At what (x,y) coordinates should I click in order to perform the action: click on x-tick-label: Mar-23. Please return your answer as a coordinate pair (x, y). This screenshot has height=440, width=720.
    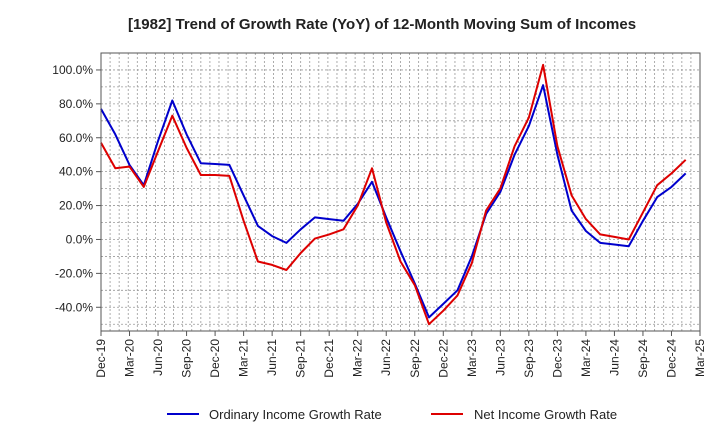
    Looking at the image, I should click on (472, 358).